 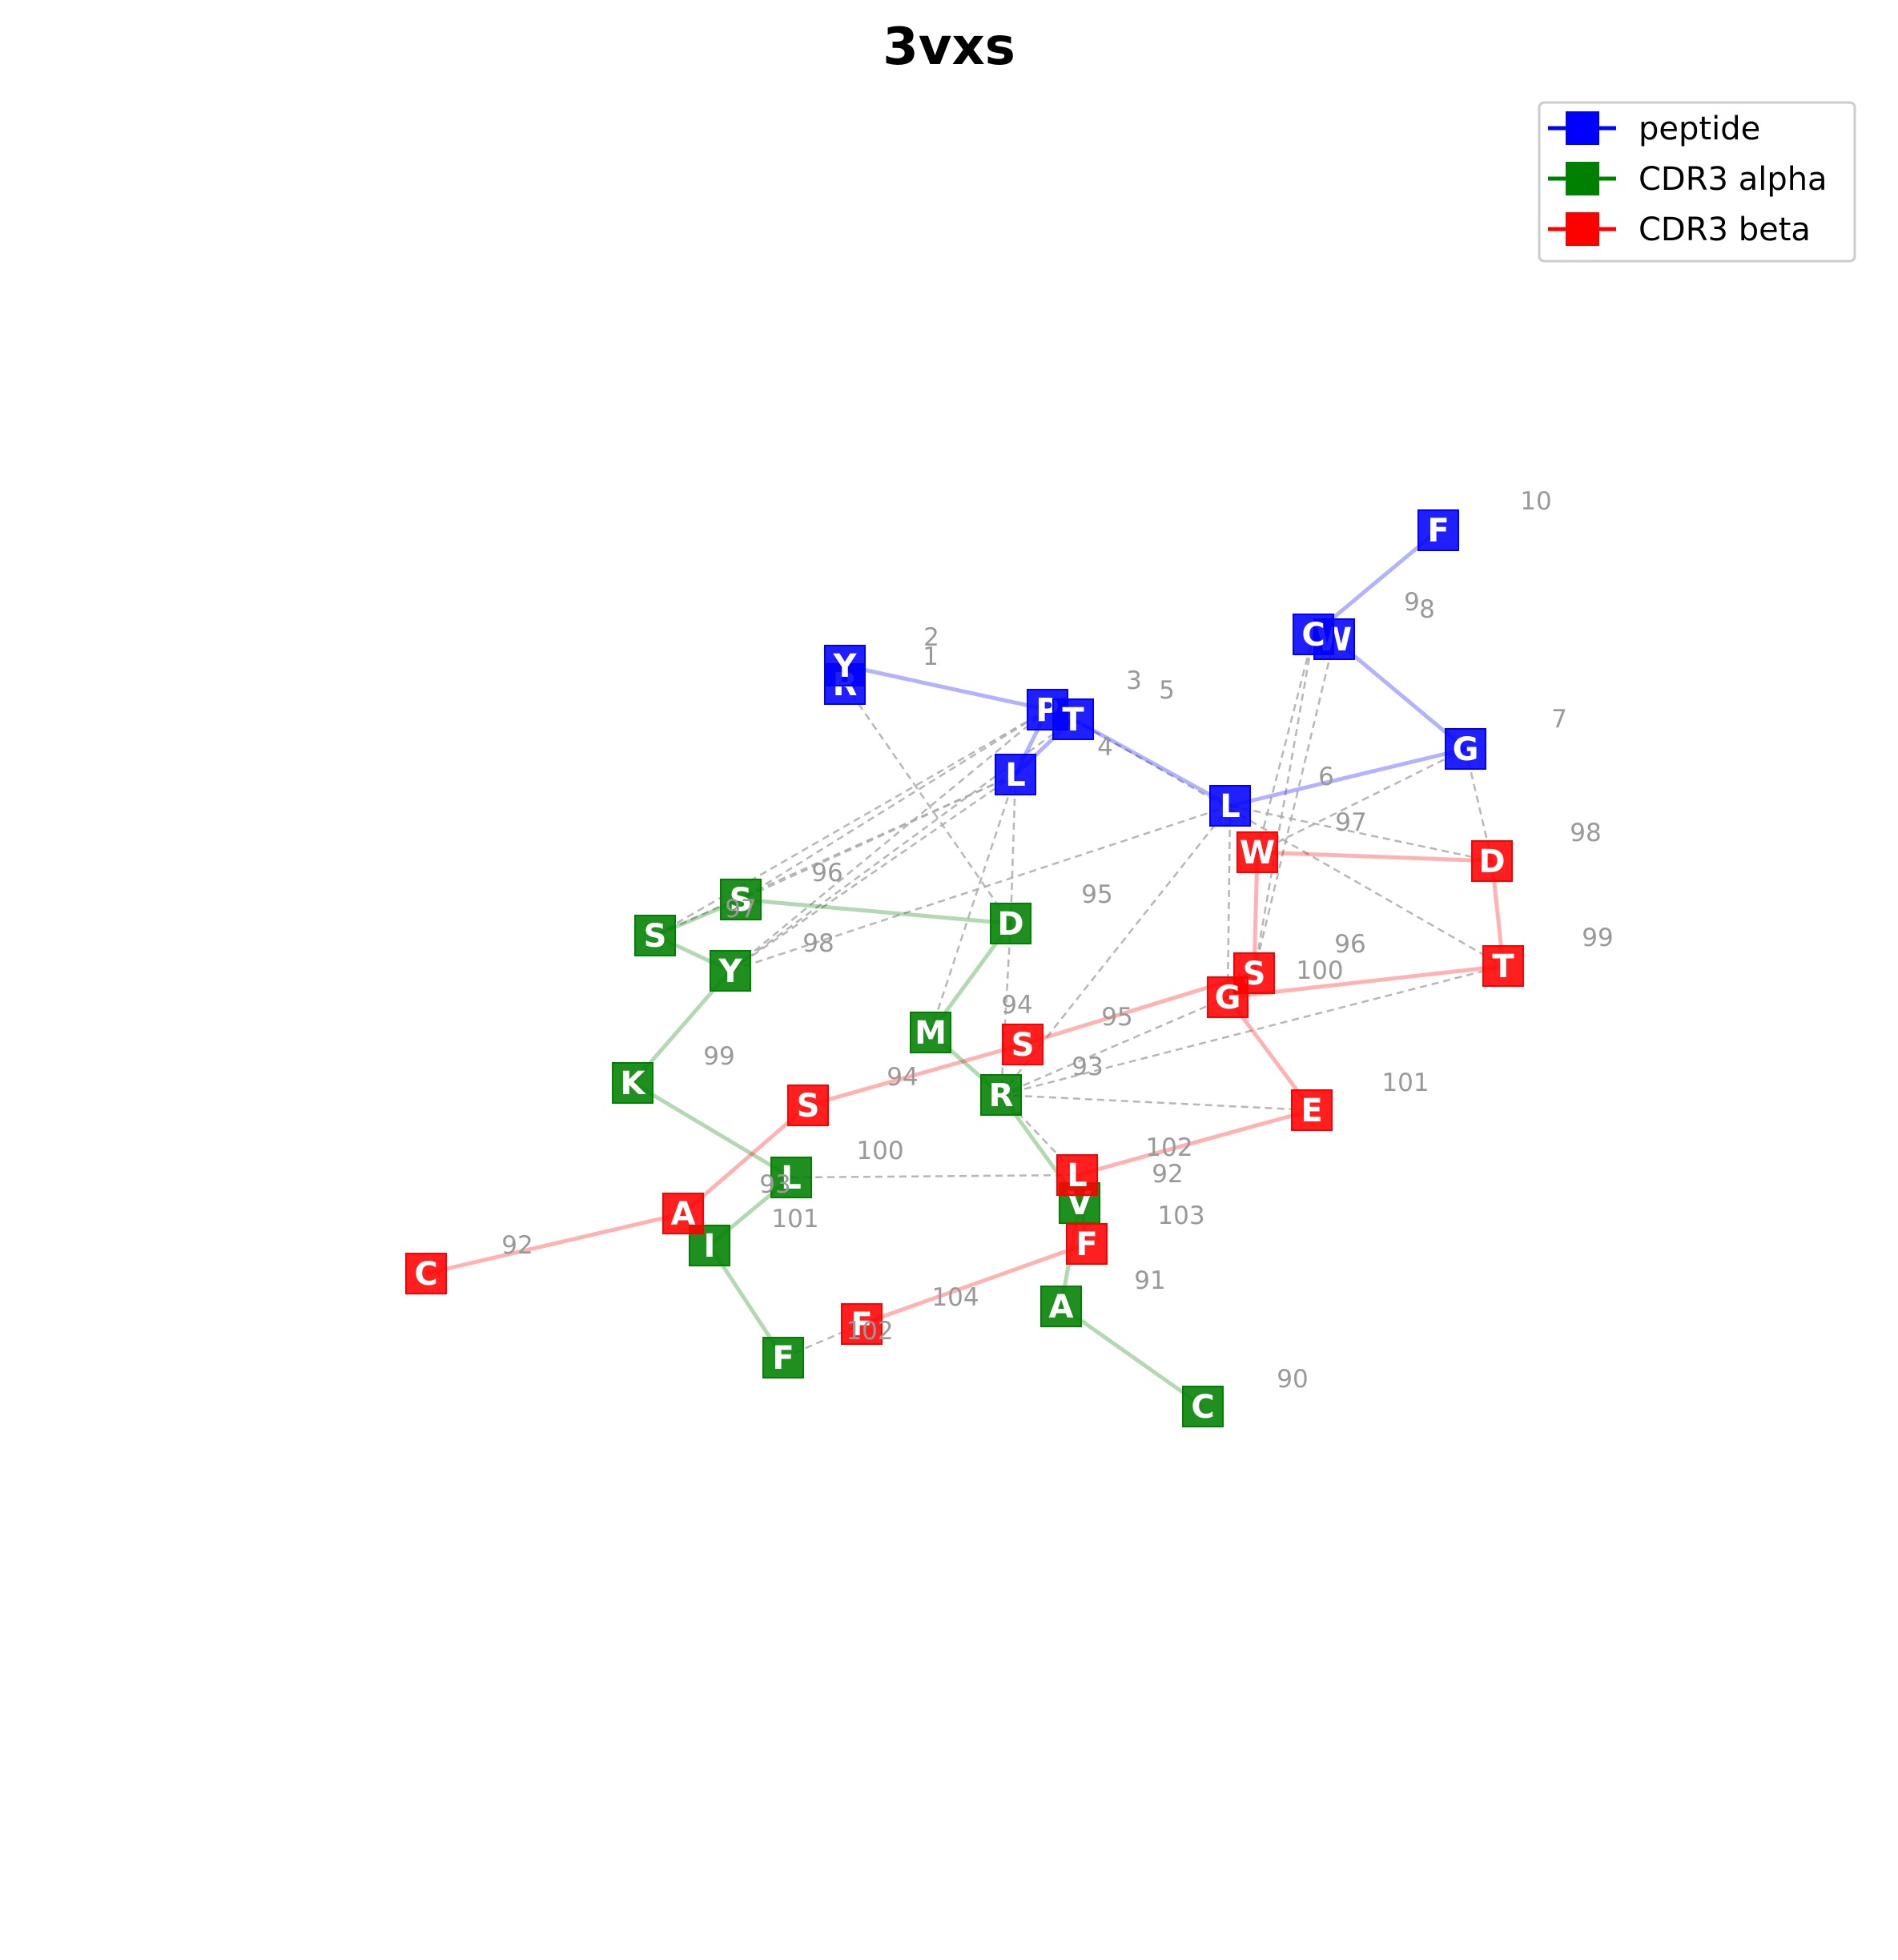 I want to click on contact-line-a93-b101, so click(x=1156, y=1102).